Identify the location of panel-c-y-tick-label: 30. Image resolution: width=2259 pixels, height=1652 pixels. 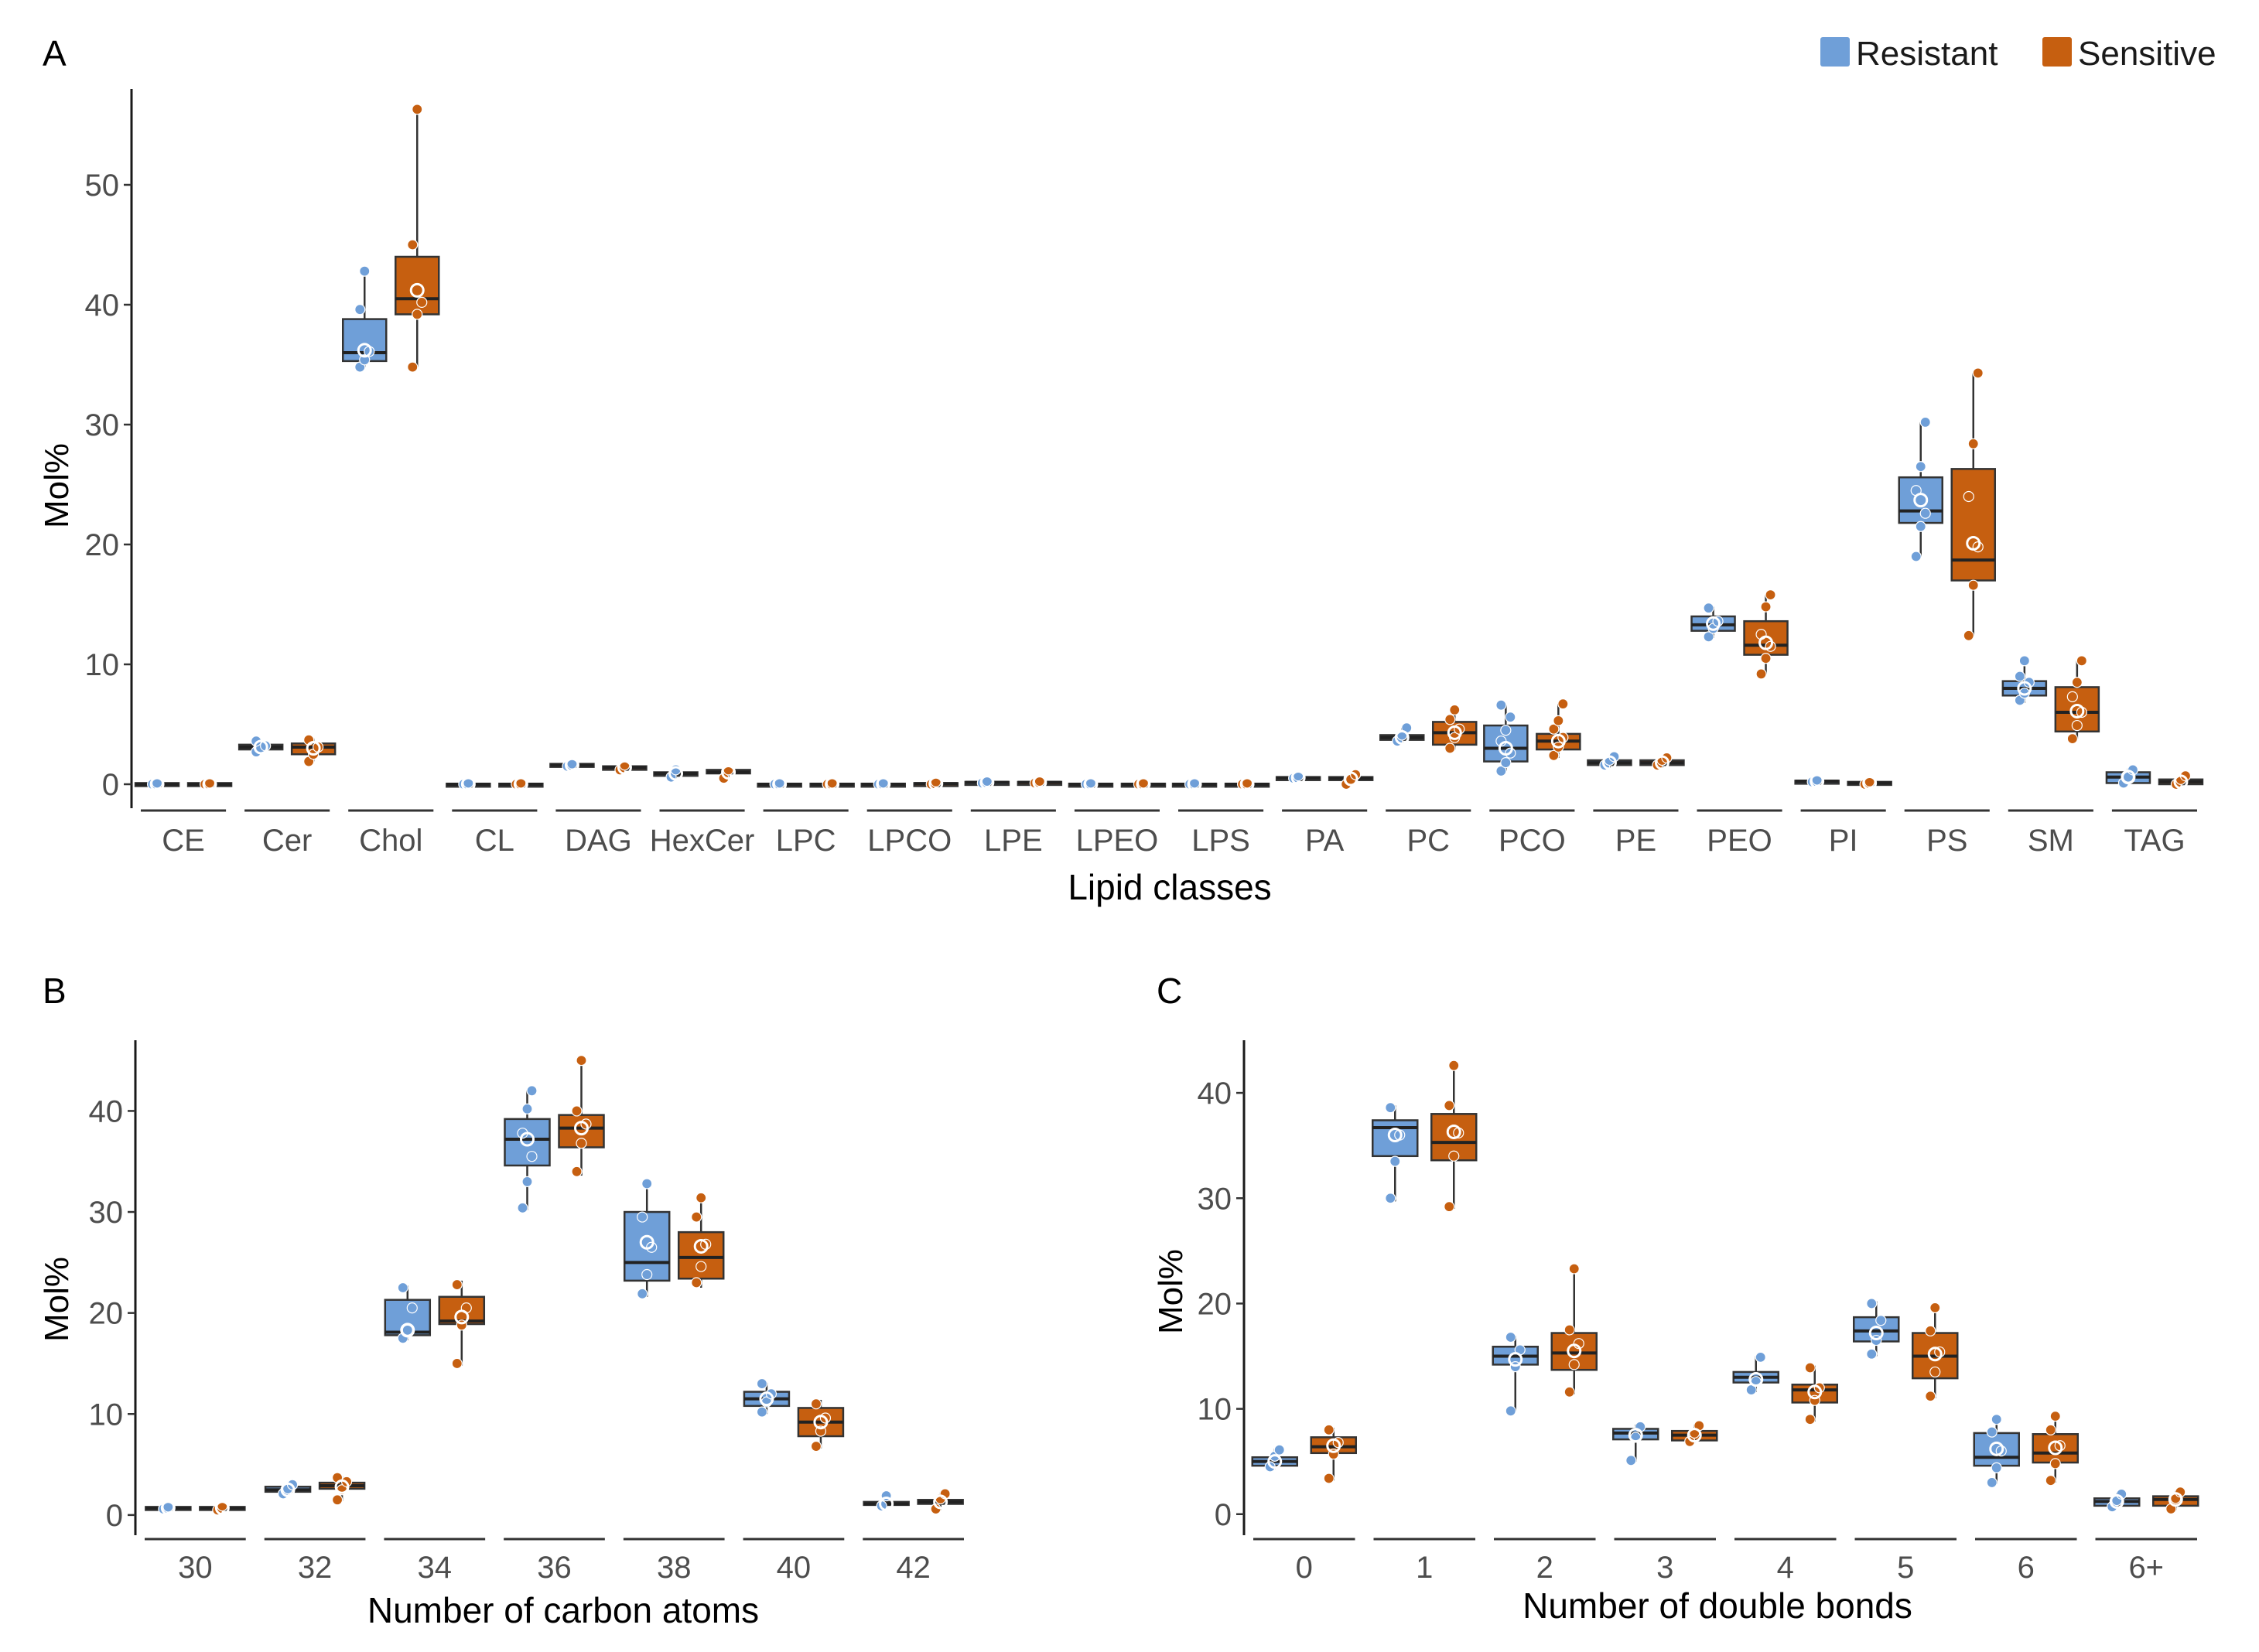
(1215, 1199).